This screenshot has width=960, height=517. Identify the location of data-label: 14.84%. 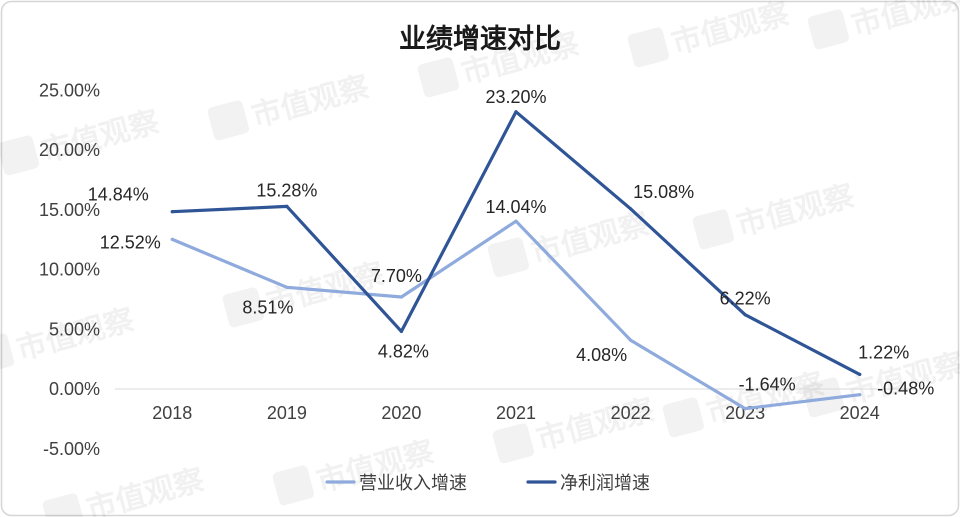
(118, 195).